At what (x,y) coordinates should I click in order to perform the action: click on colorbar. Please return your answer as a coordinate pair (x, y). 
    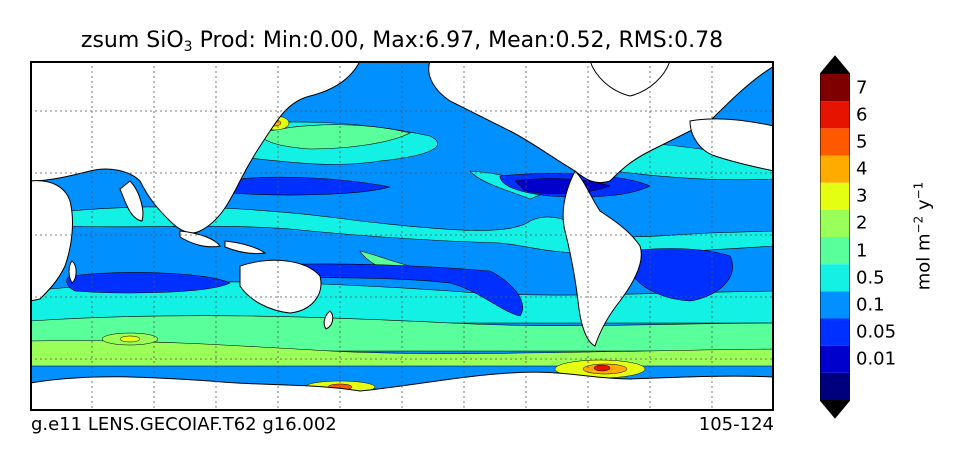
    Looking at the image, I should click on (835, 237).